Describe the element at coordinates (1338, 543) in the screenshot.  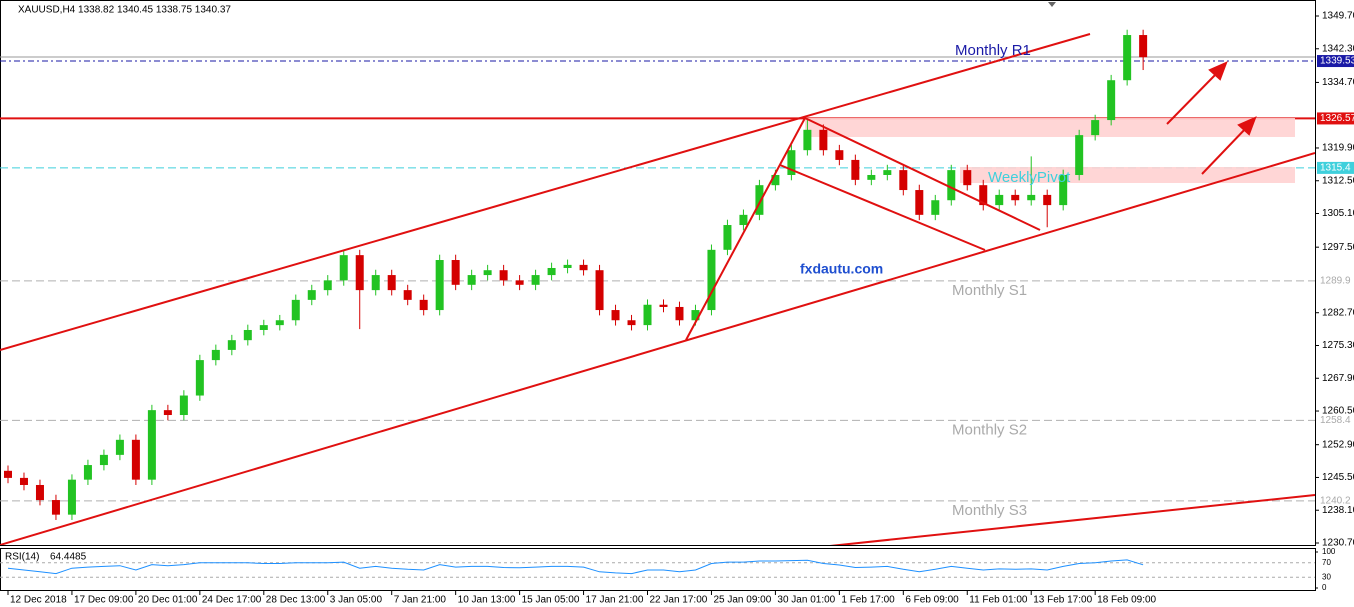
I see `y-tick-label: 1230.70` at that location.